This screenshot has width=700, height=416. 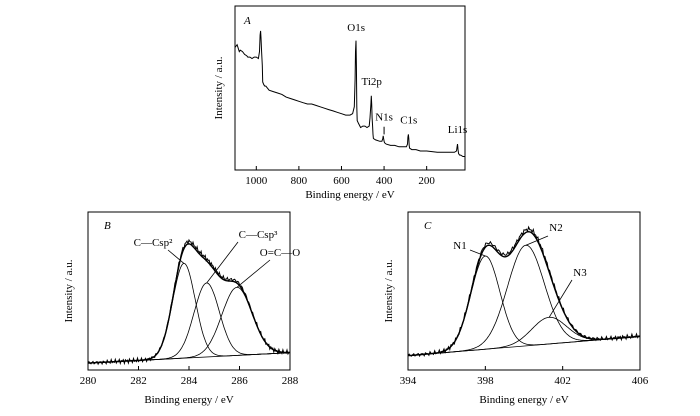 I want to click on panel-a-peak-label: O1s, so click(x=356, y=28).